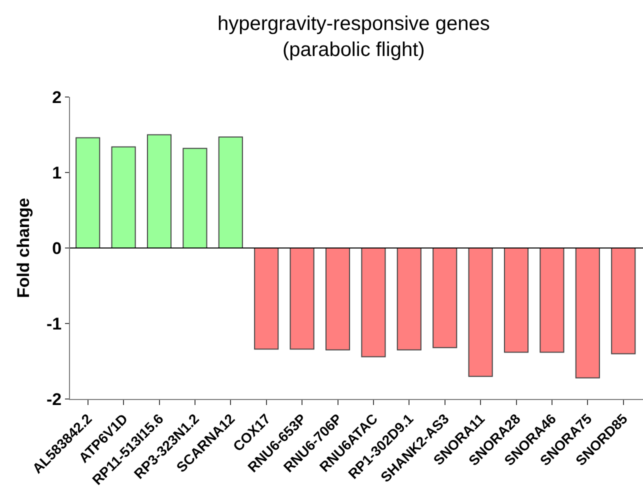 This screenshot has height=504, width=643. I want to click on y-tick-label: -1, so click(54, 324).